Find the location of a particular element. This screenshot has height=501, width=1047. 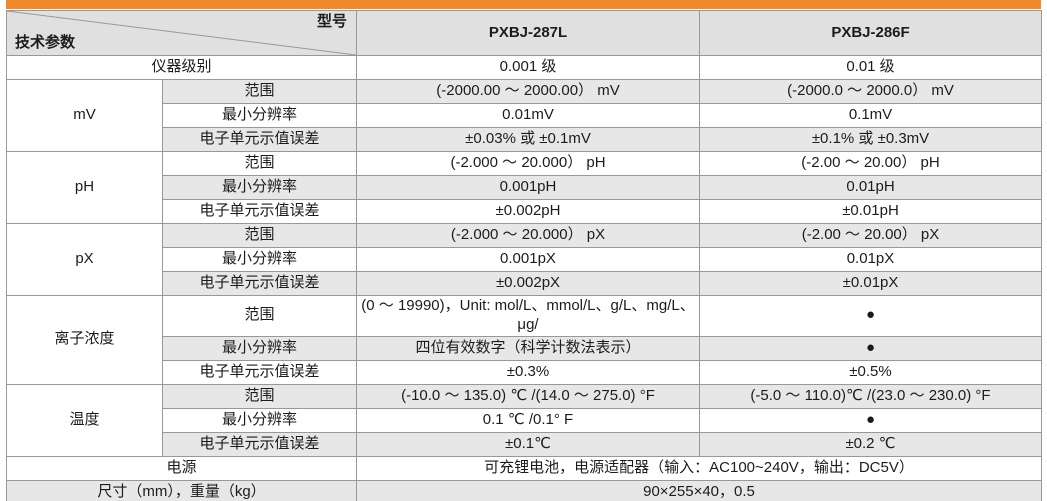

category-cell: mV is located at coordinates (84, 115).